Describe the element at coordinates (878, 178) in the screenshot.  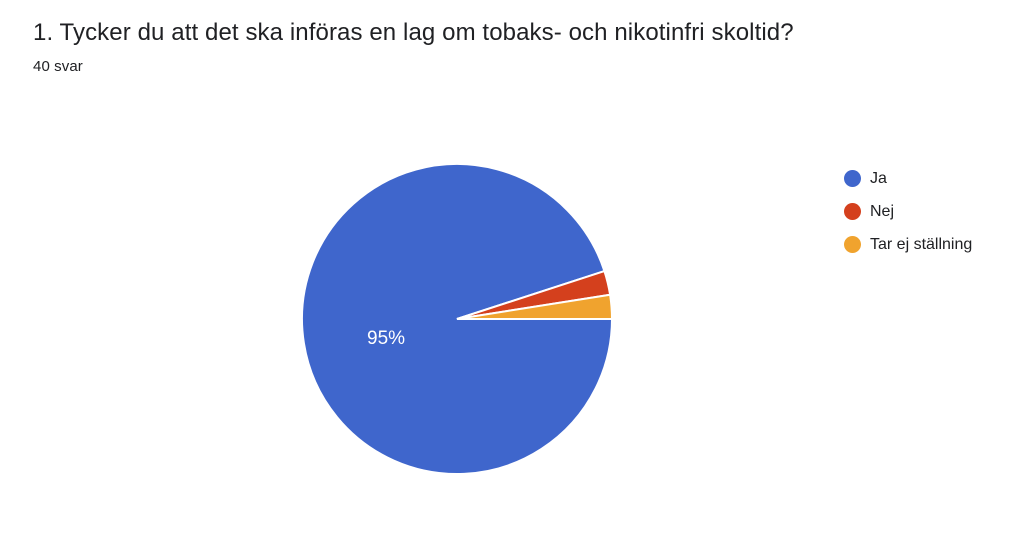
I see `legend-item-label: Ja` at that location.